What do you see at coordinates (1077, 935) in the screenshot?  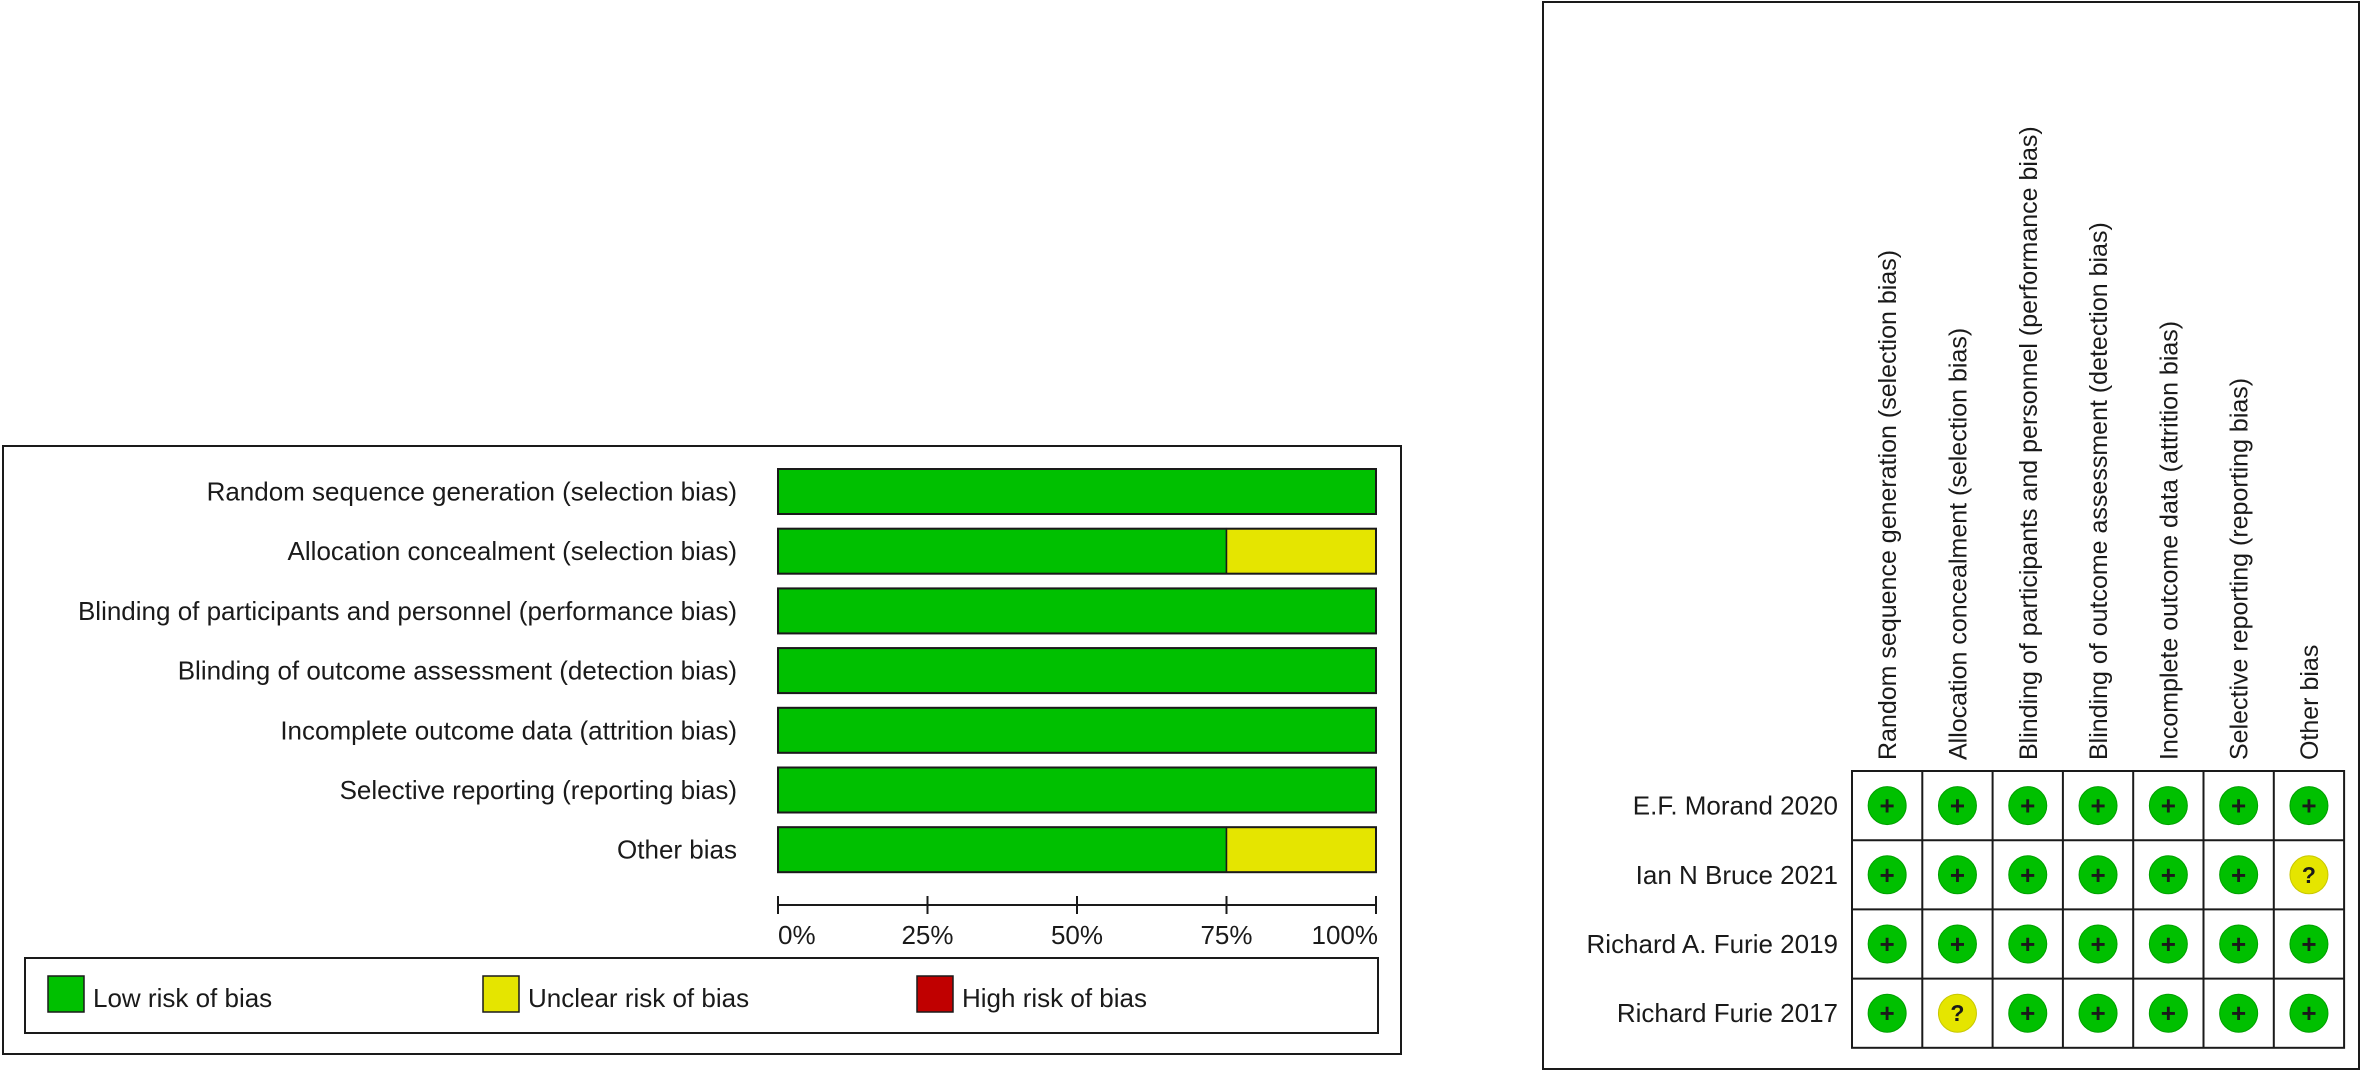 I see `x-tick-label: 50%` at bounding box center [1077, 935].